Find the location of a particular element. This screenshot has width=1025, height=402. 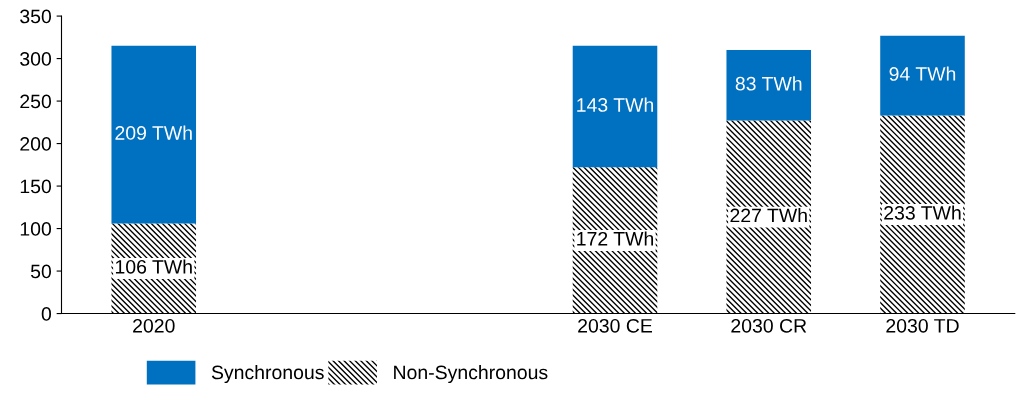

y-tick-label: 50 is located at coordinates (41, 271).